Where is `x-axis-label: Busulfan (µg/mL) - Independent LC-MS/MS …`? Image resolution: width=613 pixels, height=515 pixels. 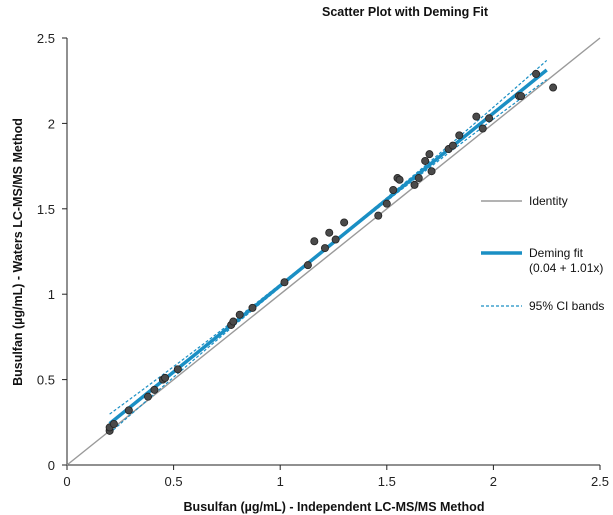
x-axis-label: Busulfan (µg/mL) - Independent LC-MS/MS … is located at coordinates (334, 507).